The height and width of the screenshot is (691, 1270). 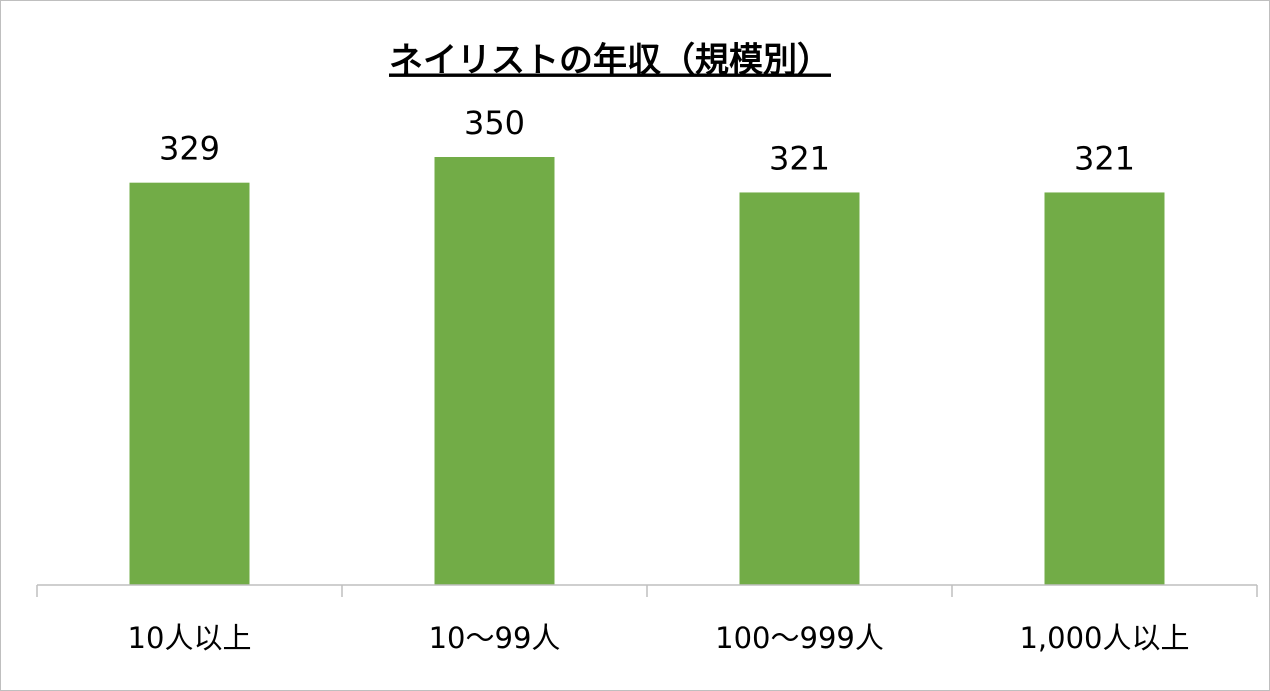 I want to click on x-tick-label: 10〜99人, so click(x=495, y=638).